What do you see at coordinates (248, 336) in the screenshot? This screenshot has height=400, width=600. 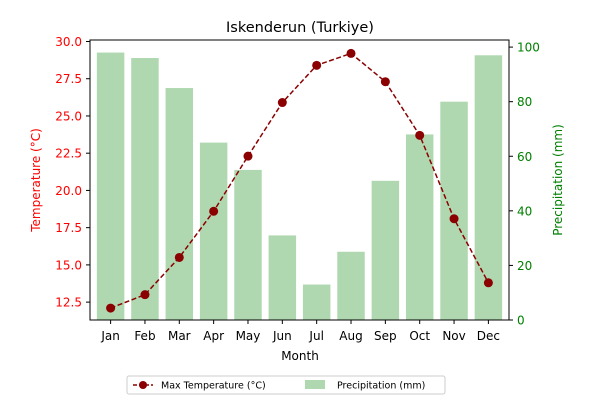 I see `x-axis-tick-label: May` at bounding box center [248, 336].